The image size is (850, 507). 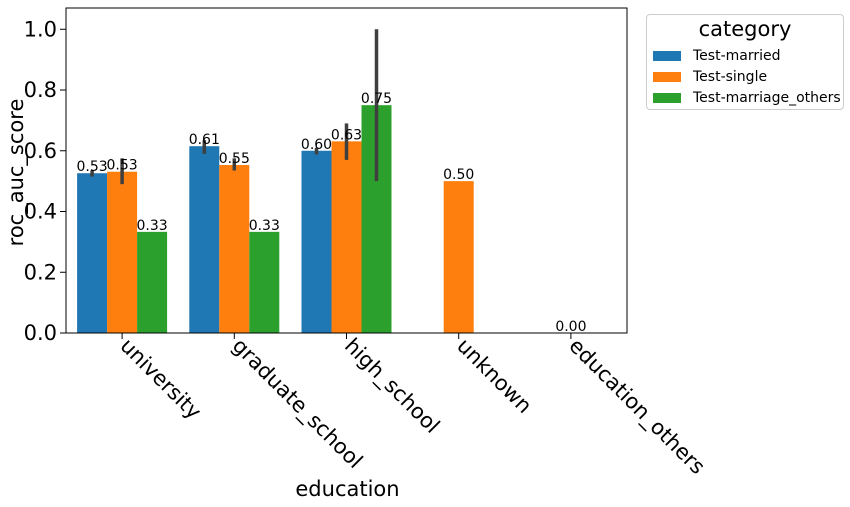 I want to click on legend-title: category, so click(x=745, y=29).